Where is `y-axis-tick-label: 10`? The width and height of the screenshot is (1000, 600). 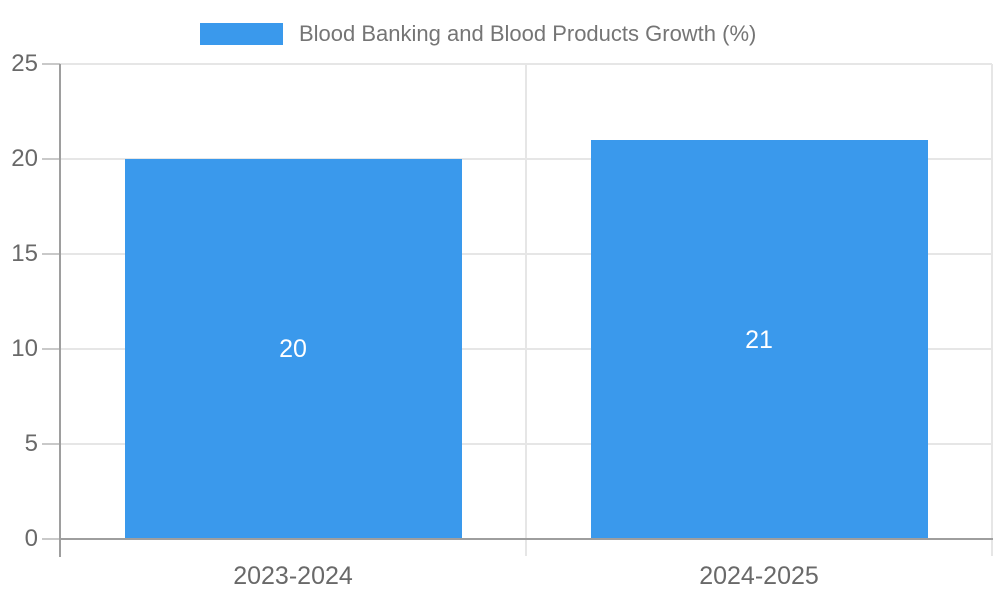
y-axis-tick-label: 10 is located at coordinates (24, 348).